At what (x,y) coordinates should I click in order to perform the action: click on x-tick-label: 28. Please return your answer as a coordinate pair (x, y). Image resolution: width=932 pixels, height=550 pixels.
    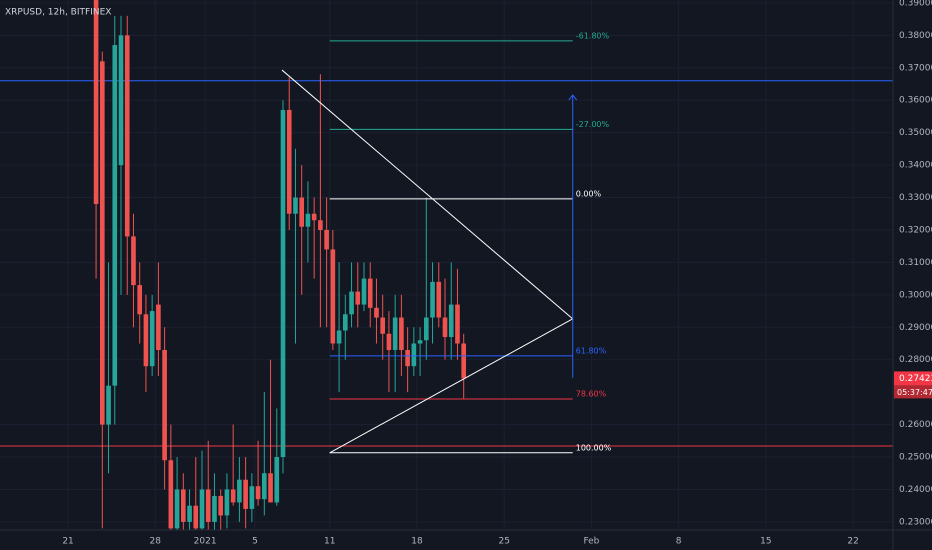
    Looking at the image, I should click on (156, 542).